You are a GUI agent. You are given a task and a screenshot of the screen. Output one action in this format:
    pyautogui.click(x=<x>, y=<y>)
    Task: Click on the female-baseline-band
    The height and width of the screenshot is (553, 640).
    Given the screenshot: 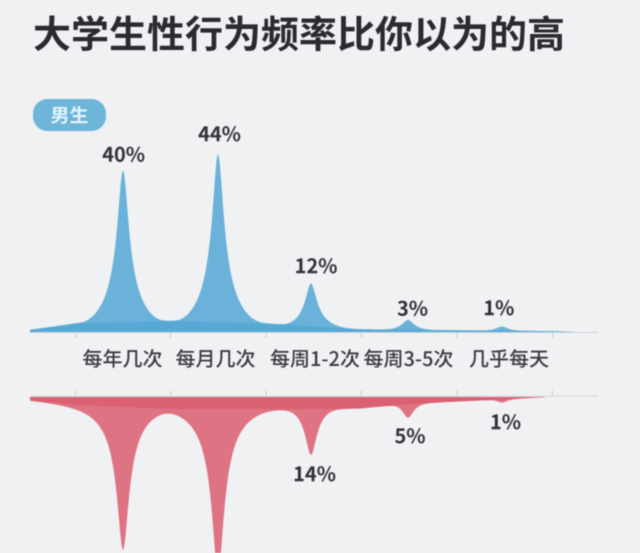 What is the action you would take?
    pyautogui.click(x=287, y=403)
    